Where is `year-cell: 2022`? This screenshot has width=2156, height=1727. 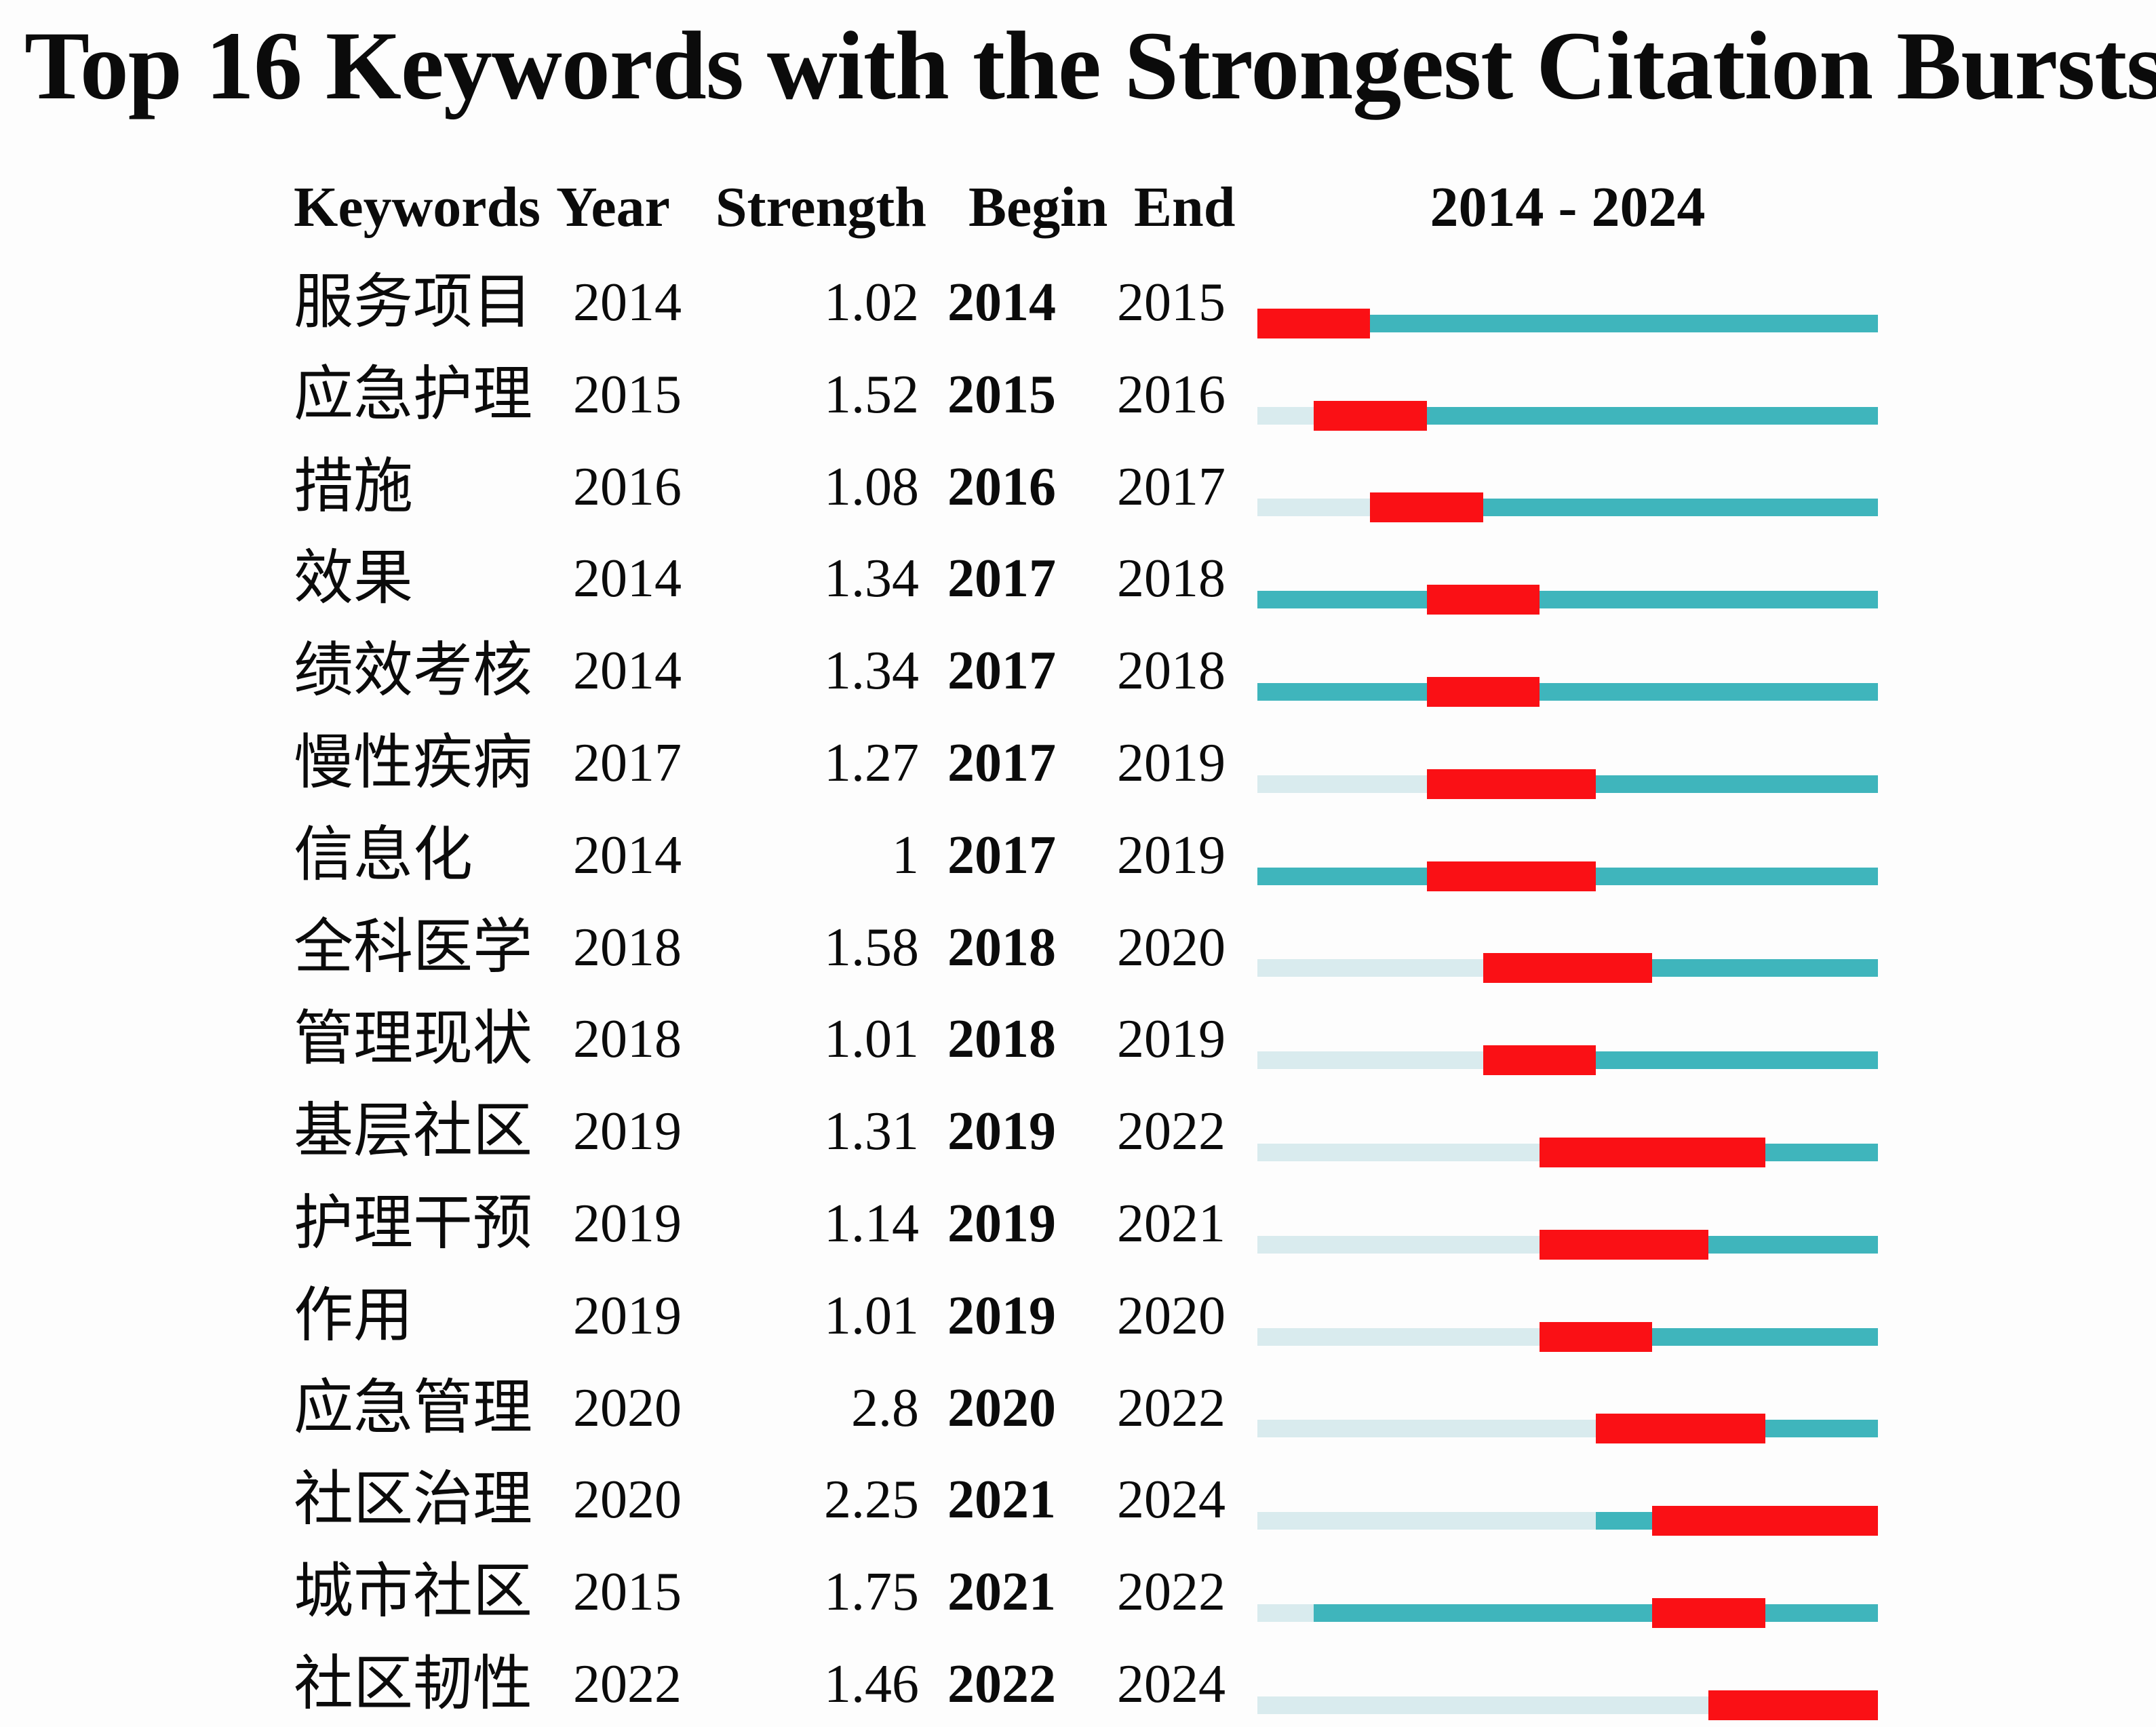
year-cell: 2022 is located at coordinates (627, 1684).